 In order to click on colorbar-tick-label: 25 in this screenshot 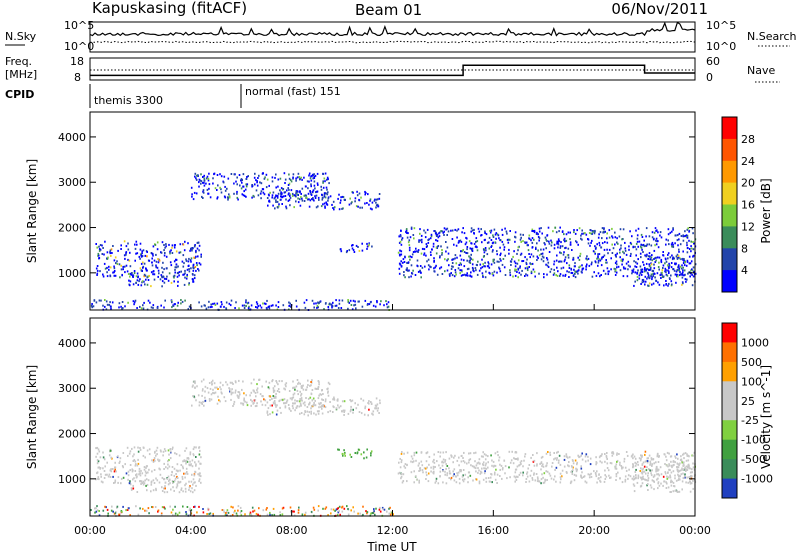, I will do `click(748, 401)`.